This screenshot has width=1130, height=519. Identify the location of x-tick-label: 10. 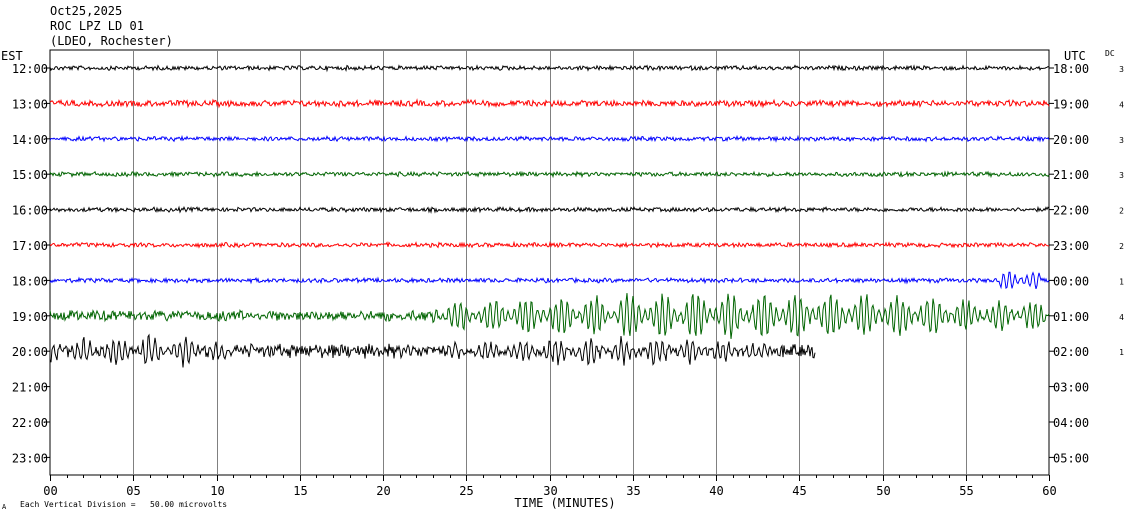
(217, 491).